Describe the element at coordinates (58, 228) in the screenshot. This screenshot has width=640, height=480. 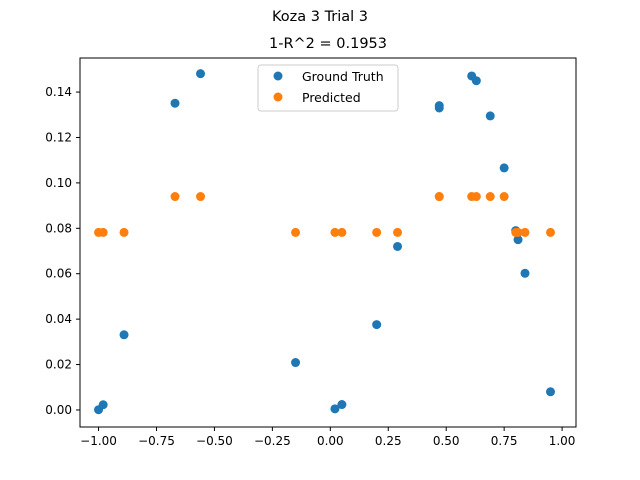
I see `y-tick-label: 0.08` at that location.